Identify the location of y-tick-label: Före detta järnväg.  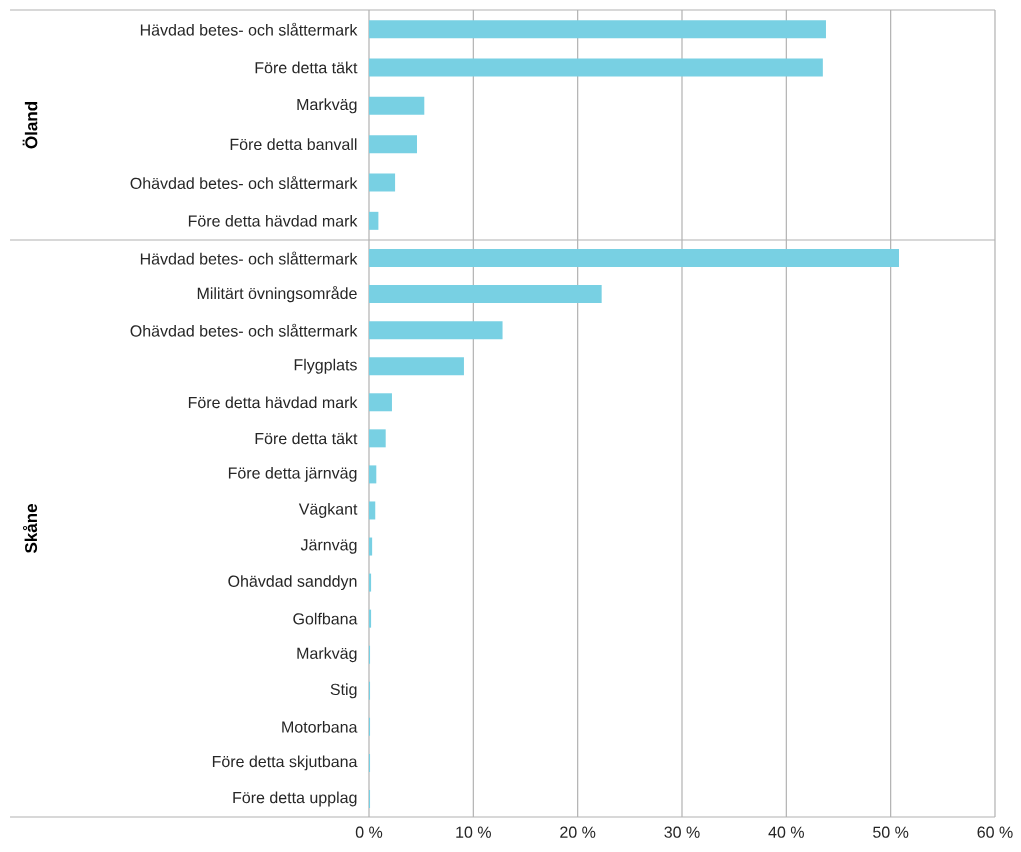
(292, 474).